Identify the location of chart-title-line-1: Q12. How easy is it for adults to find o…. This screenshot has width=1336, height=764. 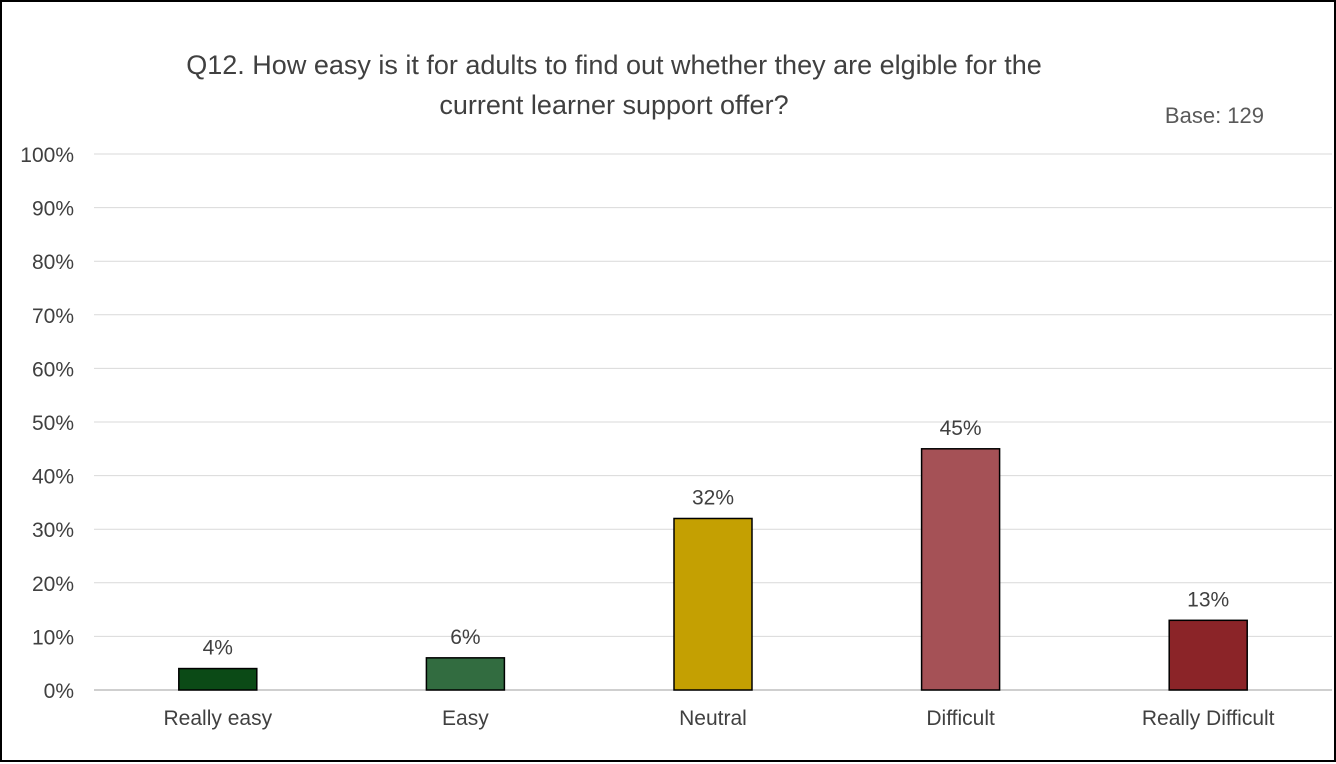
(613, 65).